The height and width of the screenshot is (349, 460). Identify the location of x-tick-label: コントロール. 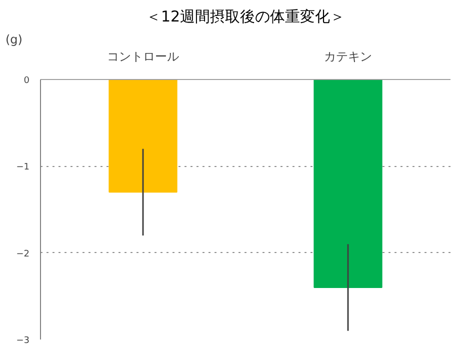
(143, 57).